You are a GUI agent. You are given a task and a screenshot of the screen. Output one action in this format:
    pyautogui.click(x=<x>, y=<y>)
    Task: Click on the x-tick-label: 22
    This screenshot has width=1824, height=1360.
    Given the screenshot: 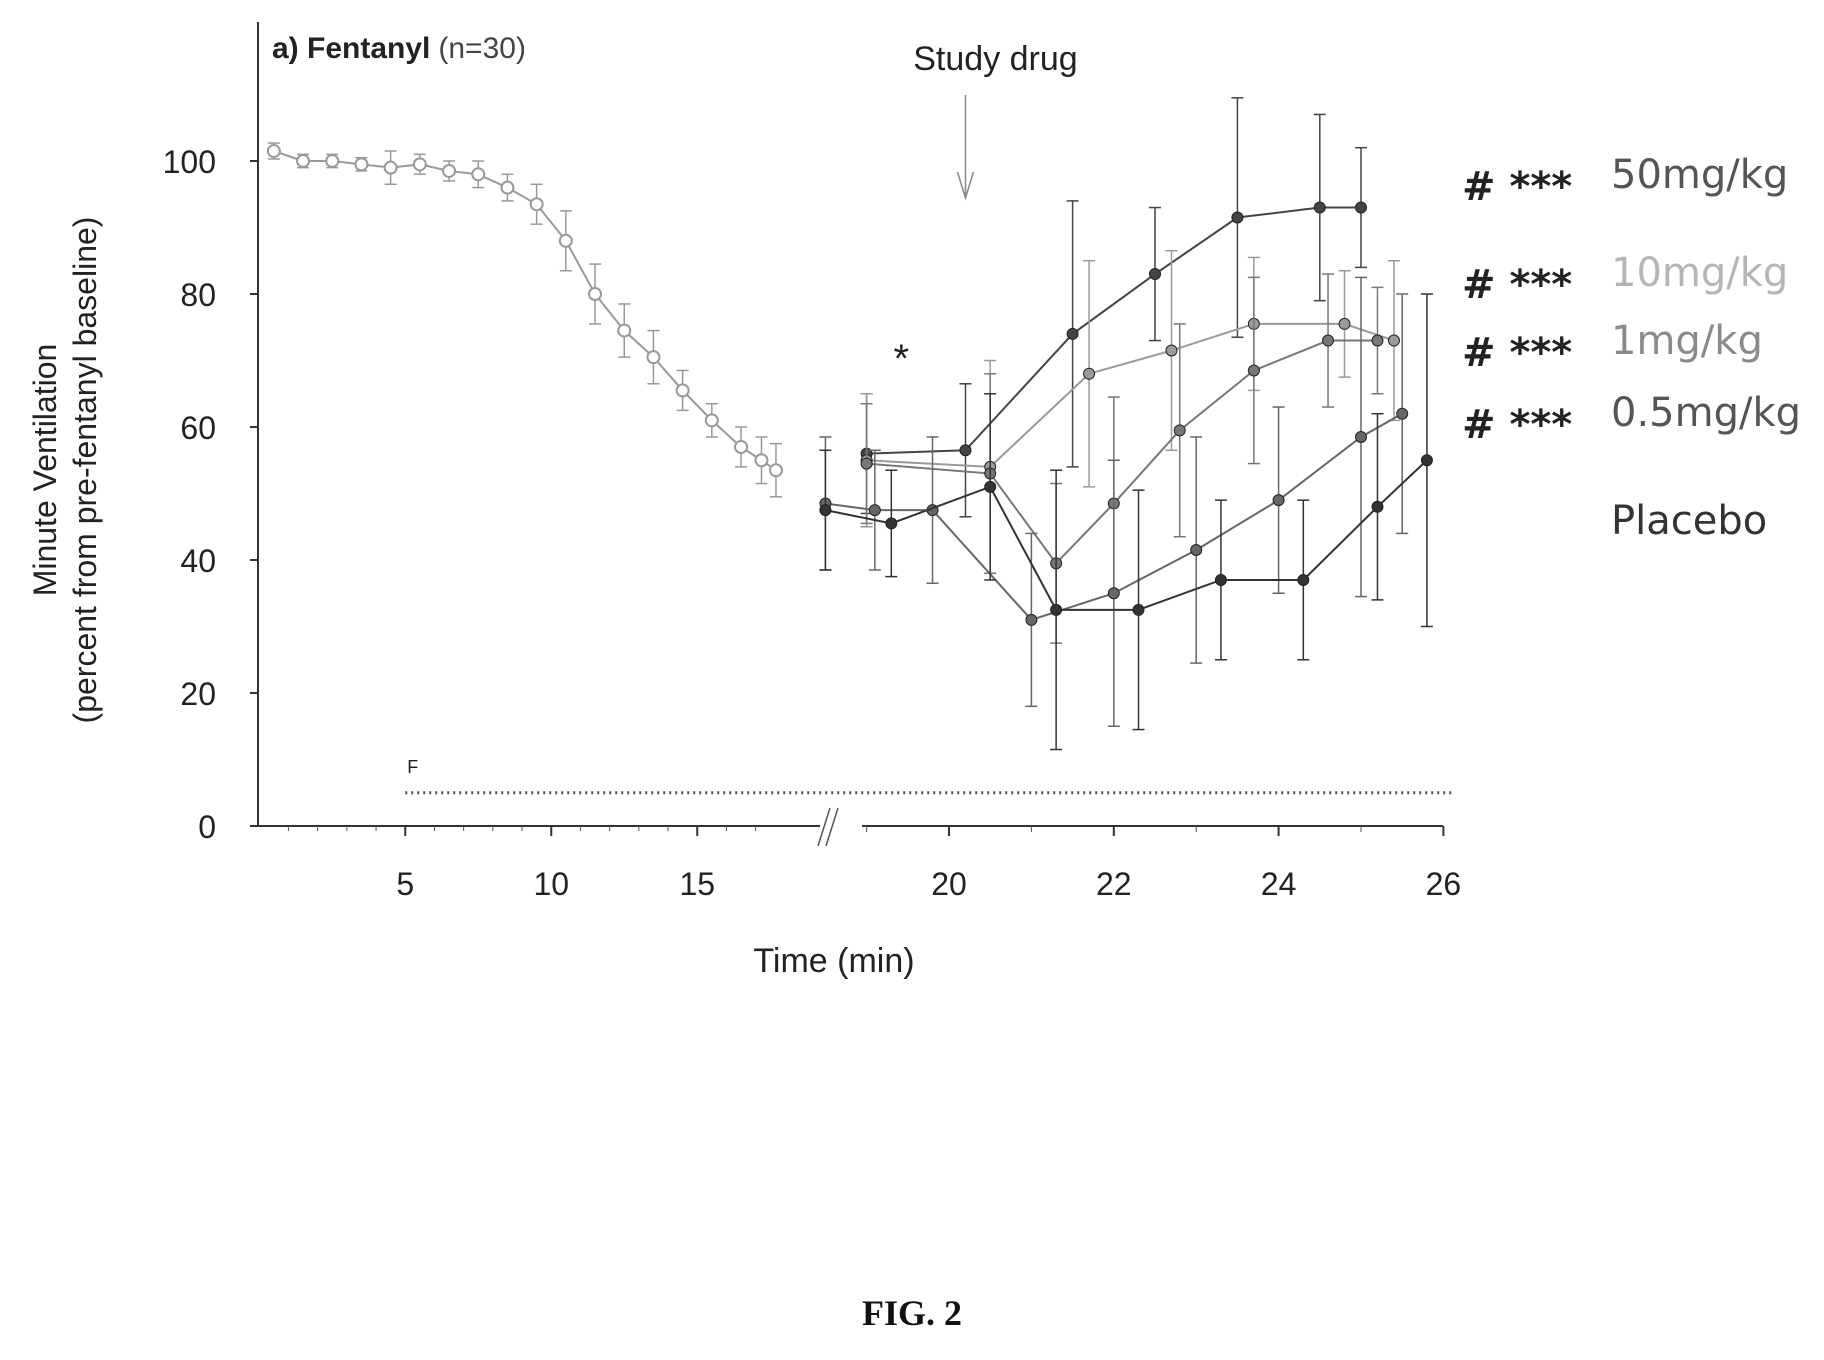 What is the action you would take?
    pyautogui.click(x=1114, y=884)
    